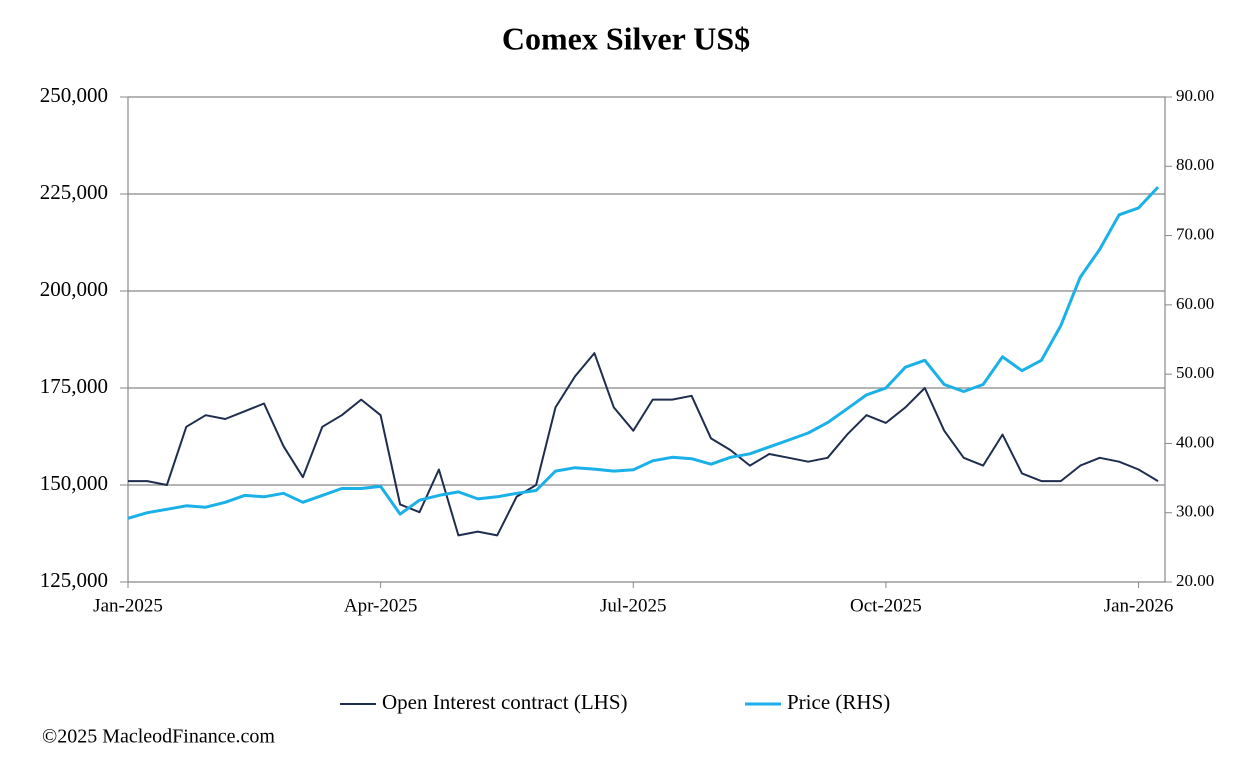  I want to click on x-tick-label: Jul-2025, so click(633, 605).